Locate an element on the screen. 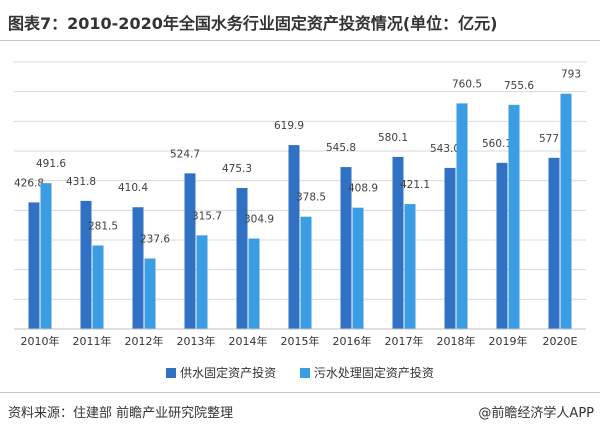 The width and height of the screenshot is (600, 434). x-tick-label: 2018年 is located at coordinates (456, 341).